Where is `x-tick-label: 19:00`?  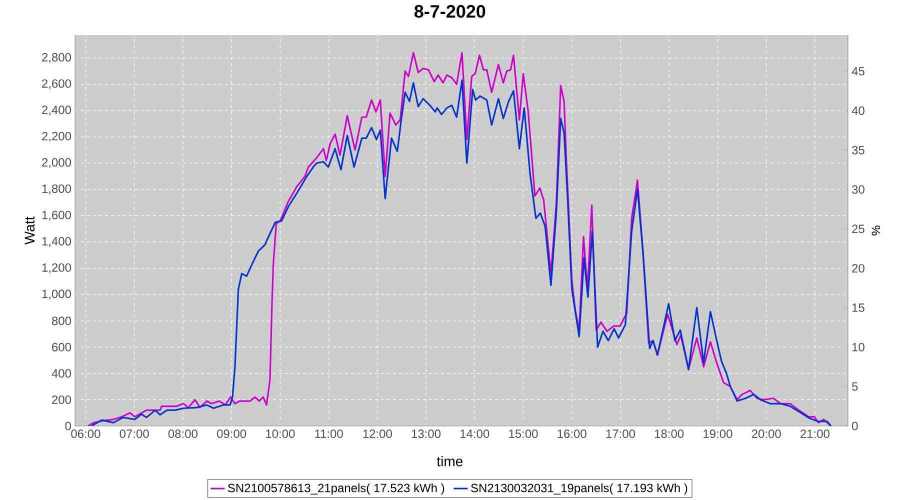 x-tick-label: 19:00 is located at coordinates (718, 434).